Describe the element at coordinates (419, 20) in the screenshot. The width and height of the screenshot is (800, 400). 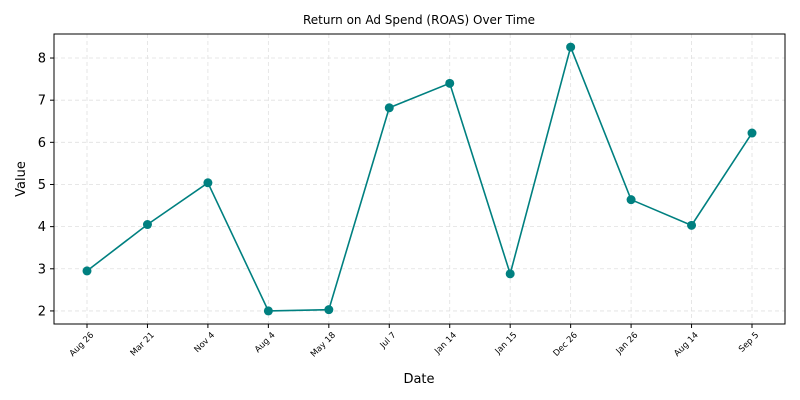
I see `chart-title: Return on Ad Spend (ROAS) Over Time` at that location.